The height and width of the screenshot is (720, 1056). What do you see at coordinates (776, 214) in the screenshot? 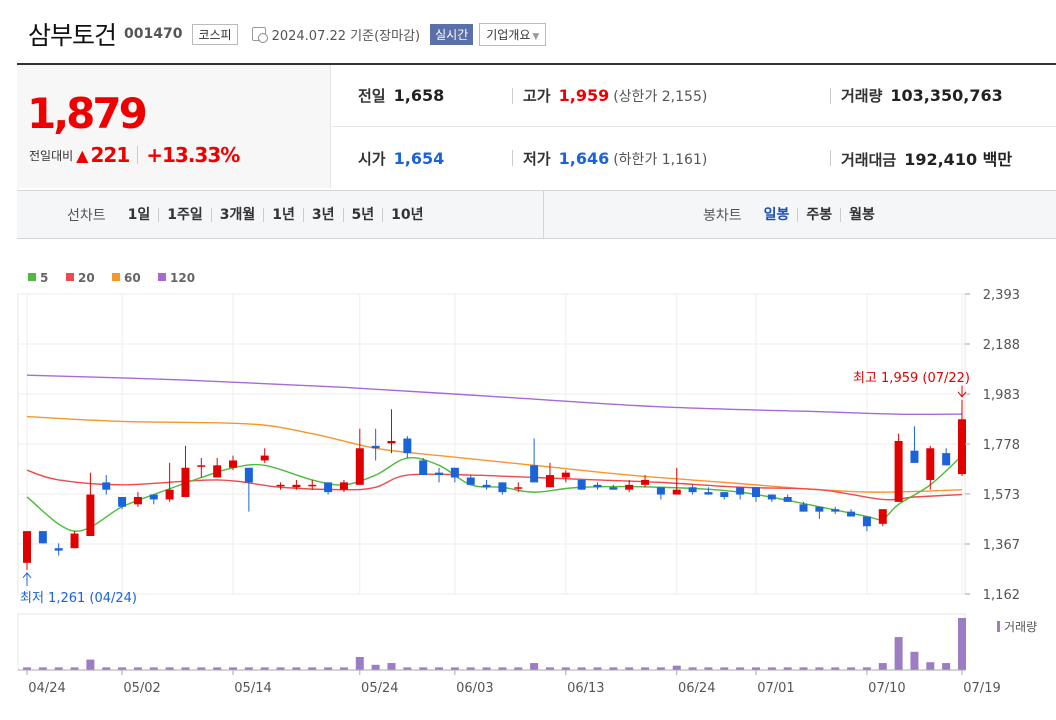
I see `tab-daily: 일봉` at bounding box center [776, 214].